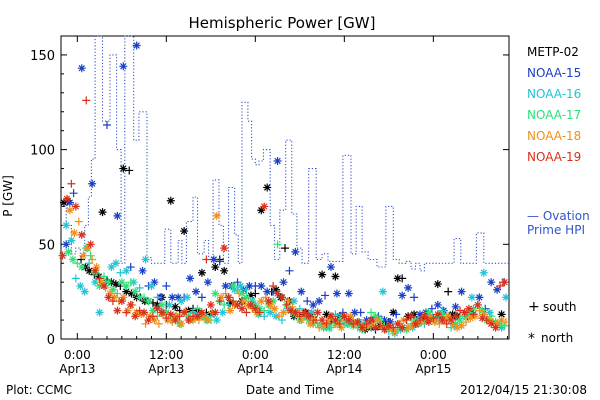 The height and width of the screenshot is (400, 600). Describe the element at coordinates (534, 307) in the screenshot. I see `marker-legend-south-symbol: +` at that location.